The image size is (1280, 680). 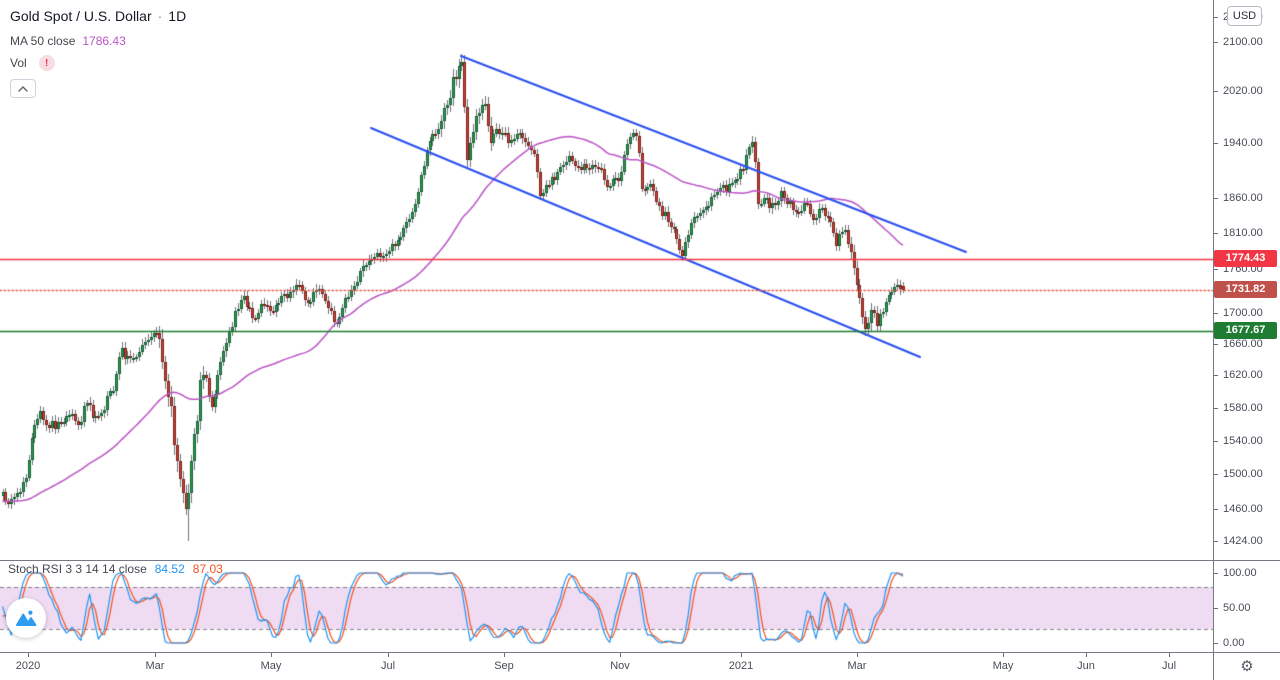 I want to click on price-tick-label: 1620.00, so click(x=1247, y=375).